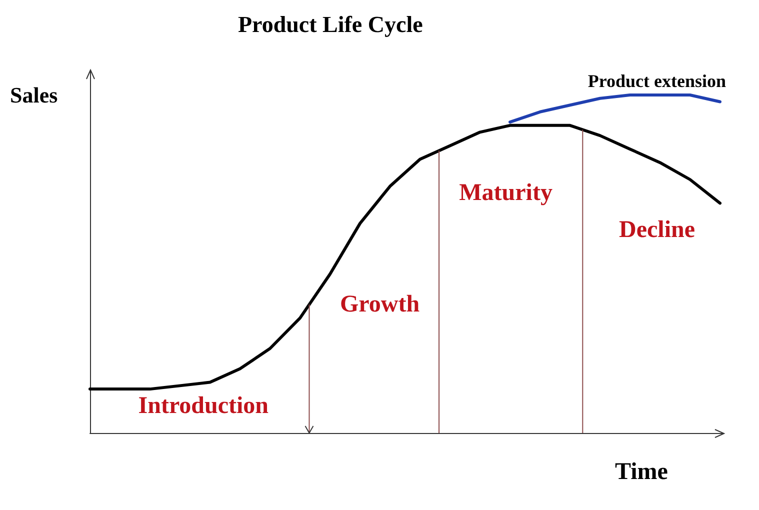 The image size is (759, 510). Describe the element at coordinates (505, 193) in the screenshot. I see `annotation: Maturity` at that location.